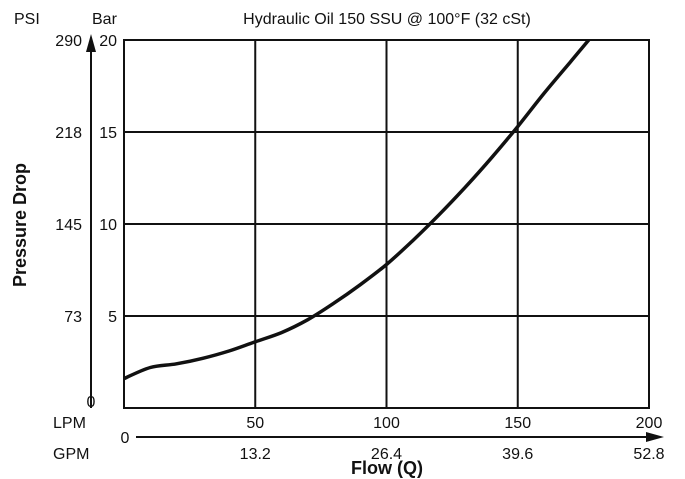  Describe the element at coordinates (105, 19) in the screenshot. I see `bar-unit-label: Bar` at that location.